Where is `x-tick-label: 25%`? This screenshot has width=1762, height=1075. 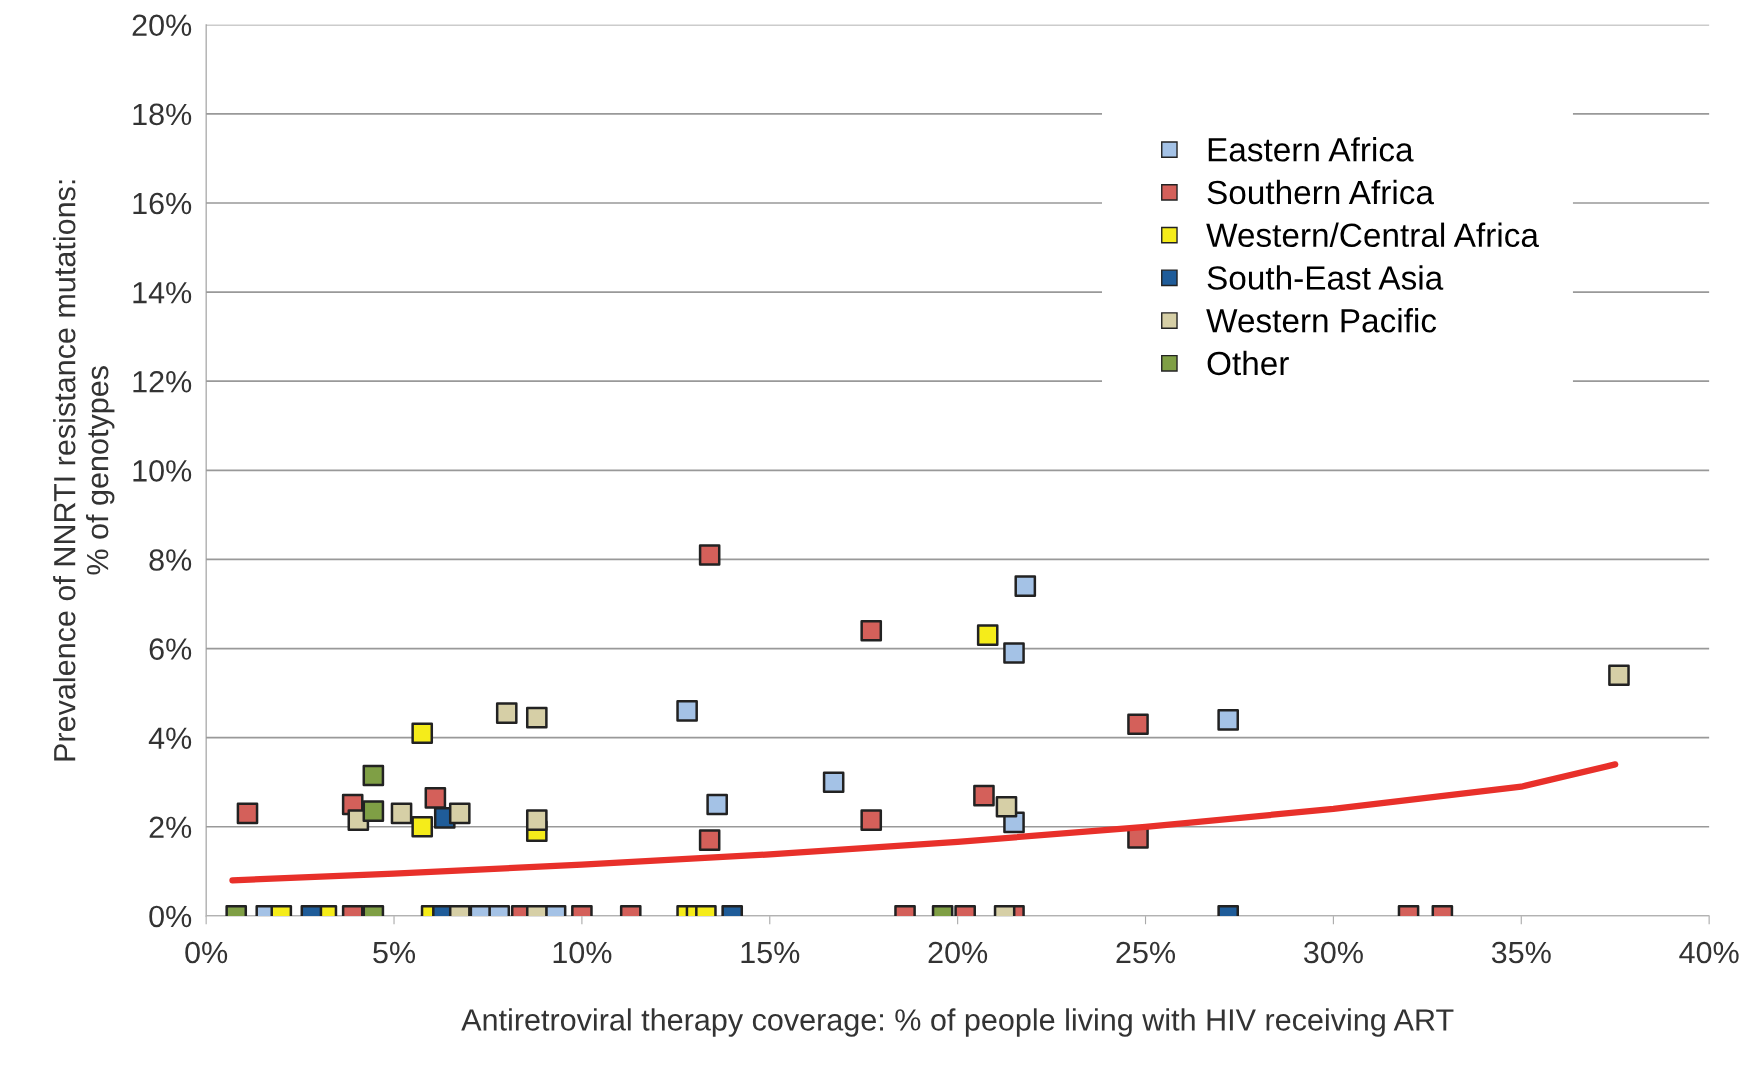
x-tick-label: 25% is located at coordinates (1146, 952).